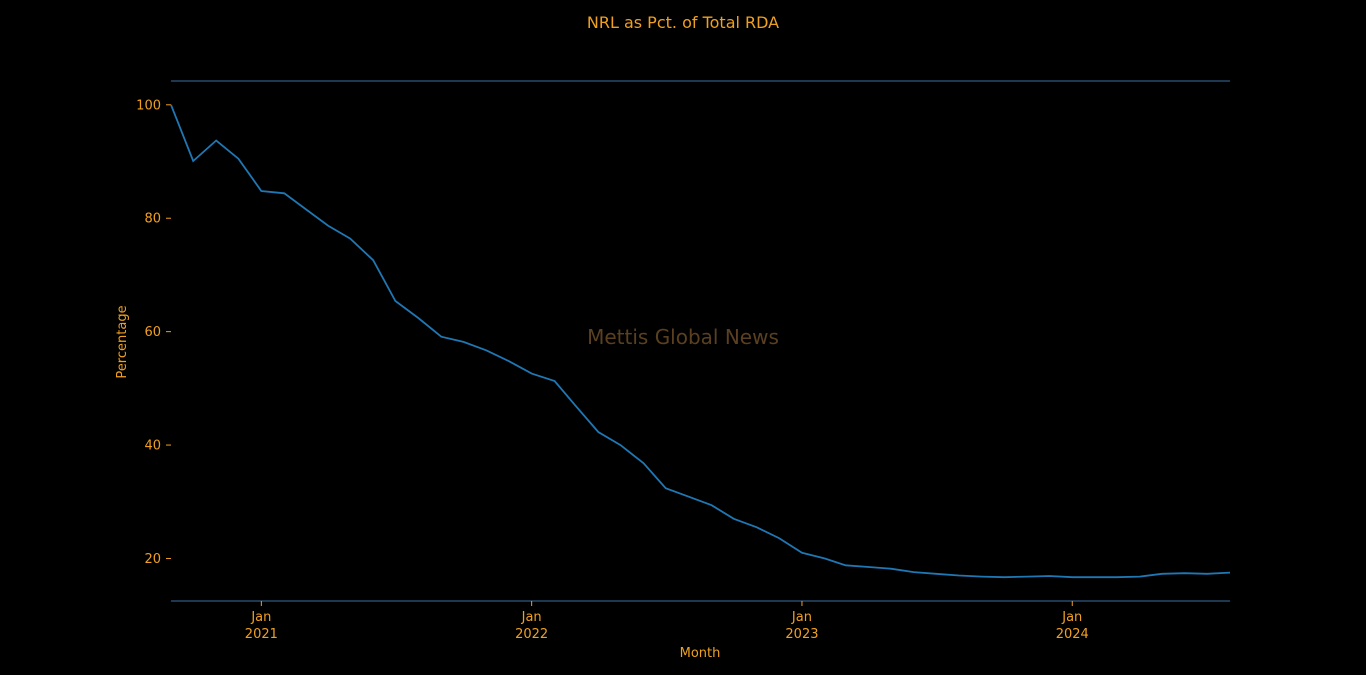  What do you see at coordinates (683, 337) in the screenshot?
I see `watermark: Mettis Global News` at bounding box center [683, 337].